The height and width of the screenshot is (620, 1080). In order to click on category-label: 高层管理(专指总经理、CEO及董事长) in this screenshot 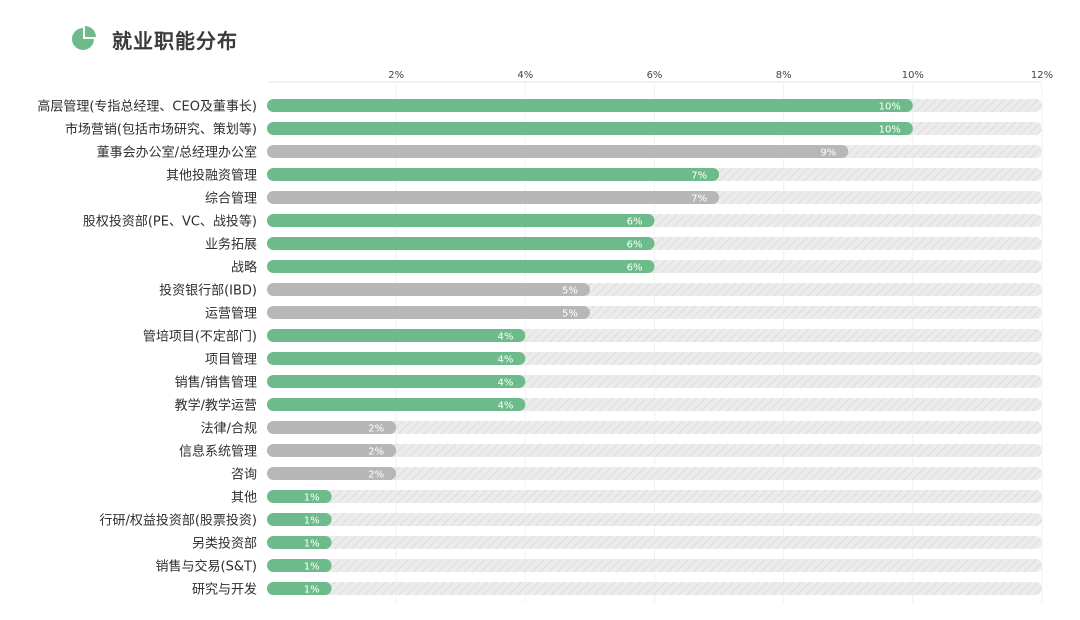, I will do `click(147, 107)`.